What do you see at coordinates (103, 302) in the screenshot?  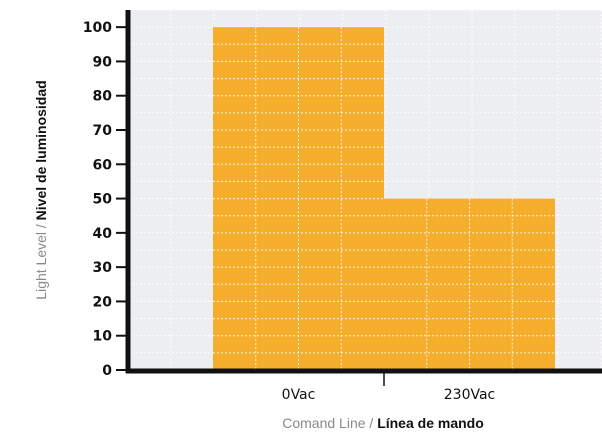 I see `y-tick-label-20: 20` at bounding box center [103, 302].